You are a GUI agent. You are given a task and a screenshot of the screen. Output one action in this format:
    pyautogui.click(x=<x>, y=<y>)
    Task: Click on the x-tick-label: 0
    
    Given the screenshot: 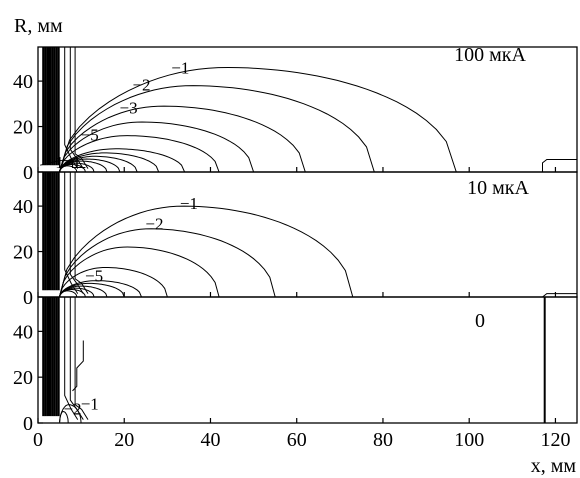 What is the action you would take?
    pyautogui.click(x=38, y=440)
    